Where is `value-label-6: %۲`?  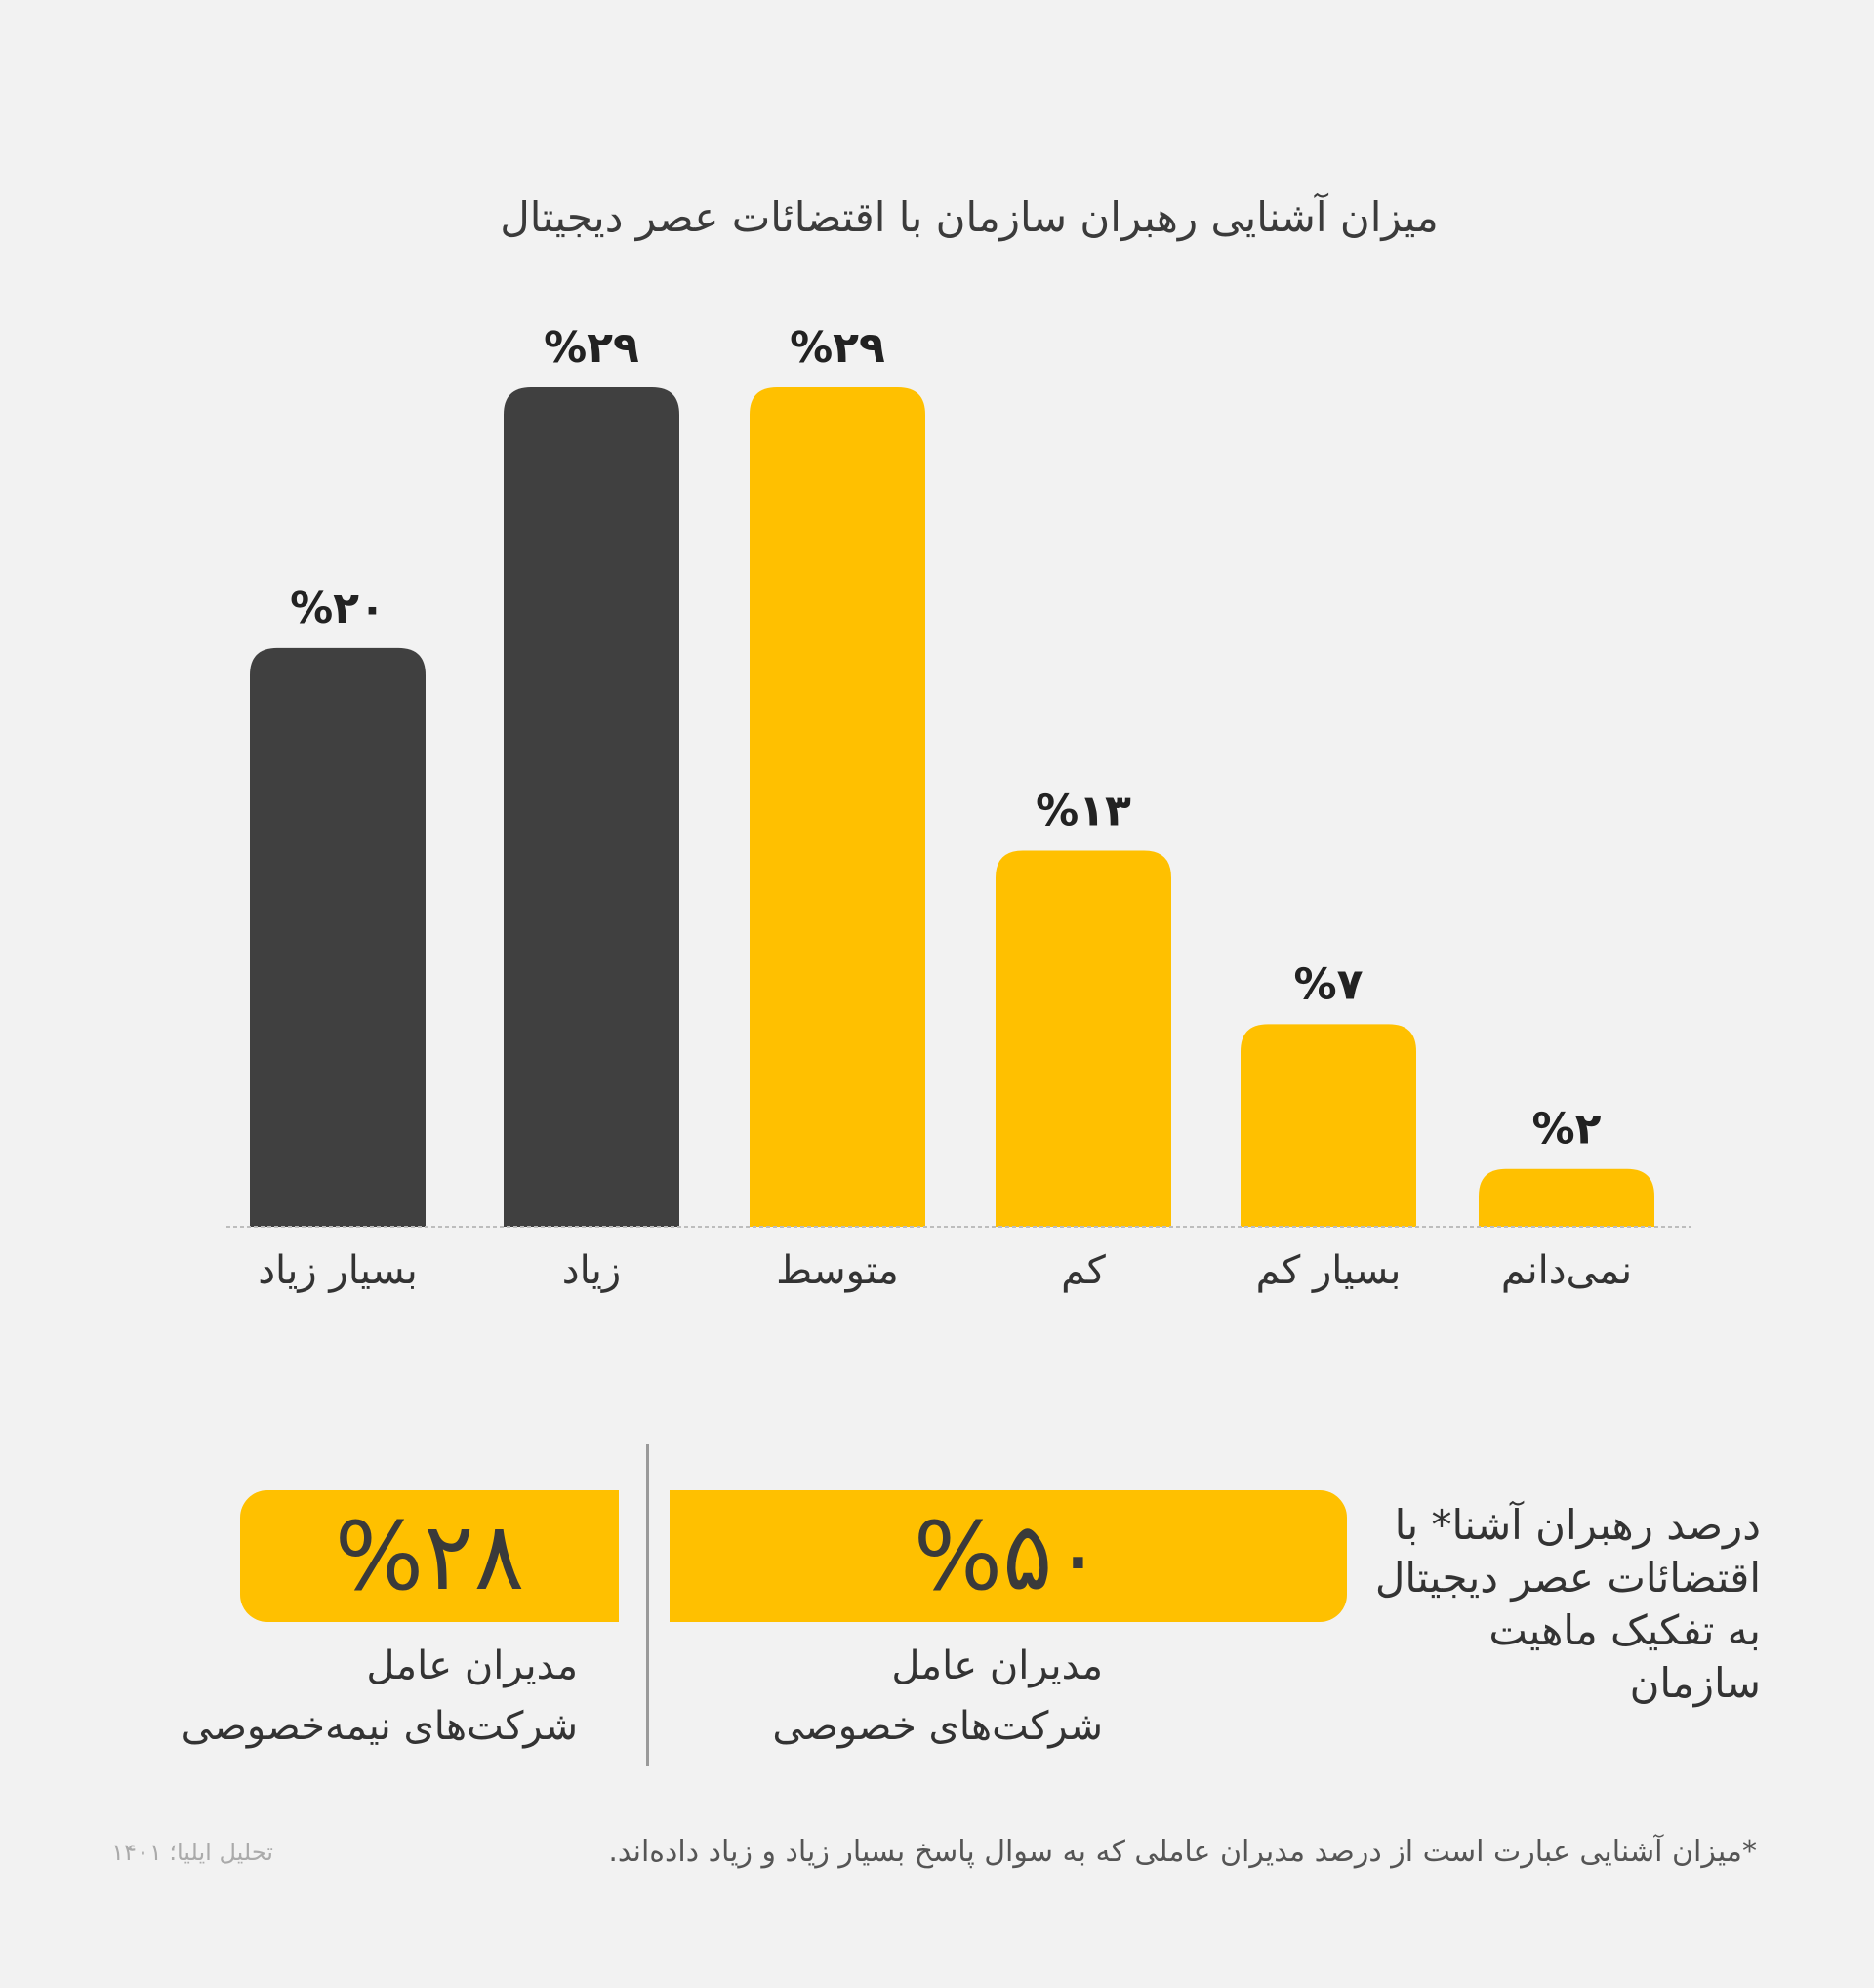
value-label-6: %۲ is located at coordinates (1567, 1130).